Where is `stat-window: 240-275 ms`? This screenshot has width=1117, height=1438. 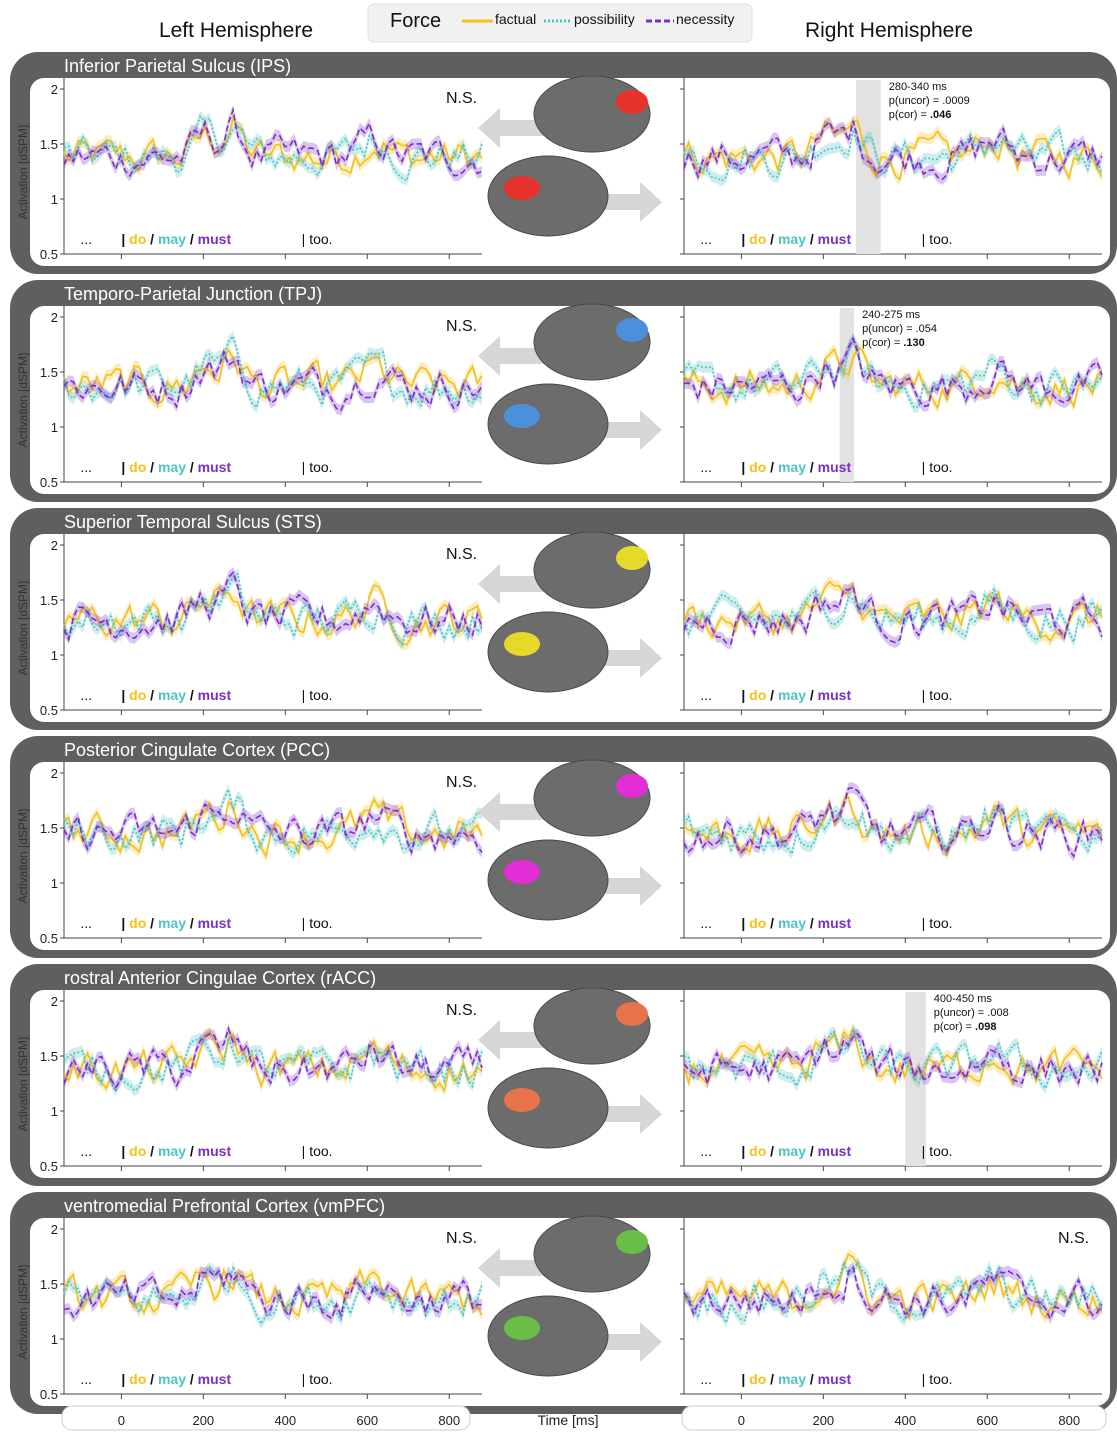 stat-window: 240-275 ms is located at coordinates (891, 315).